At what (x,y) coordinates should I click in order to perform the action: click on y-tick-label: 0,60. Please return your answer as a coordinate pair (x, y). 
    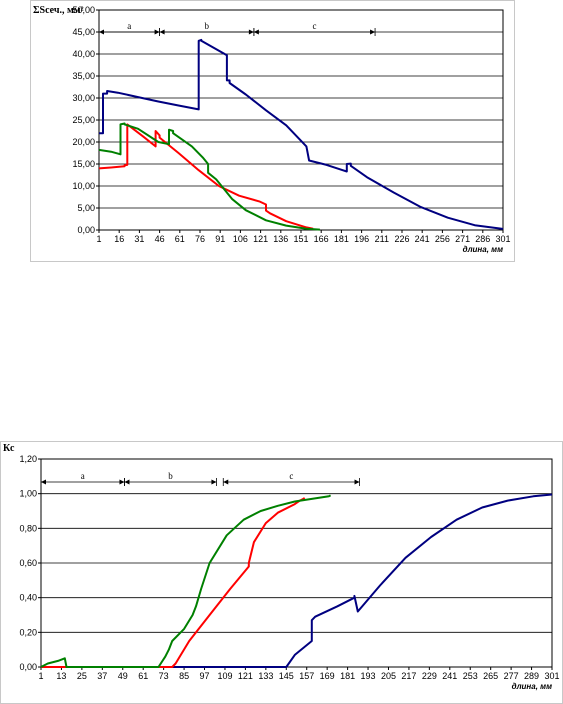
    Looking at the image, I should click on (28, 563).